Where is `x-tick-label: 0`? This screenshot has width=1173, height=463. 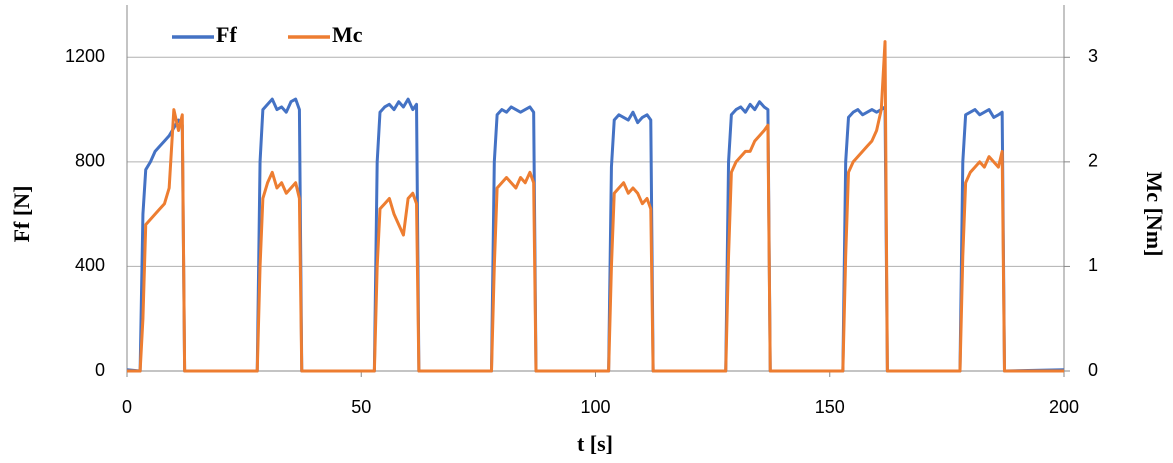
x-tick-label: 0 is located at coordinates (127, 407).